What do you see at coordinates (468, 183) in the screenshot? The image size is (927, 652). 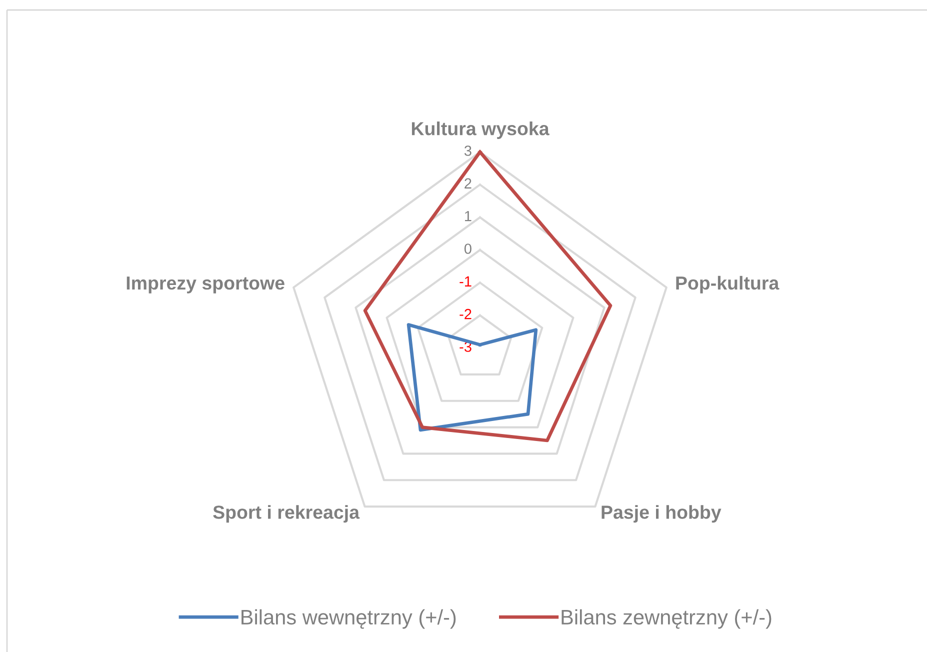 I see `y-tick-label: 2` at bounding box center [468, 183].